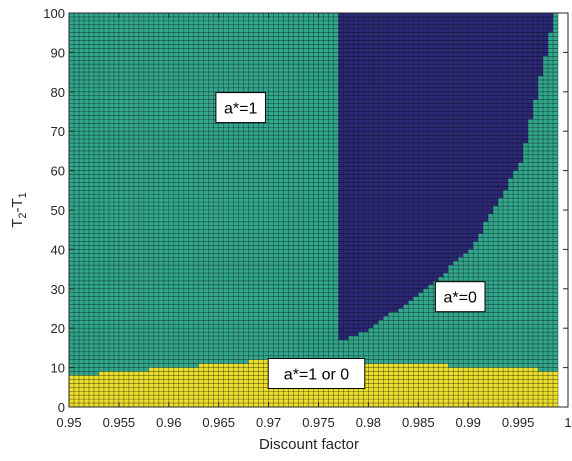 This screenshot has width=572, height=461. Describe the element at coordinates (58, 131) in the screenshot. I see `y-tick-label: 70` at that location.